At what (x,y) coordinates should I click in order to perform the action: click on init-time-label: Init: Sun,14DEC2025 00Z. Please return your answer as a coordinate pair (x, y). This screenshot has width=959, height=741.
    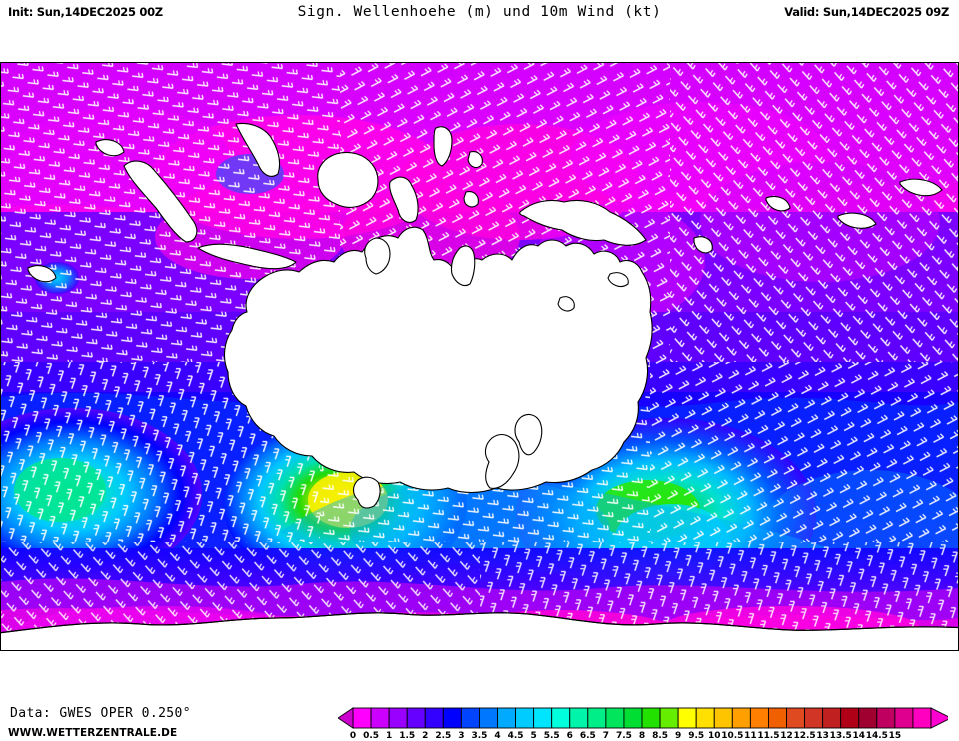
    Looking at the image, I should click on (85, 12).